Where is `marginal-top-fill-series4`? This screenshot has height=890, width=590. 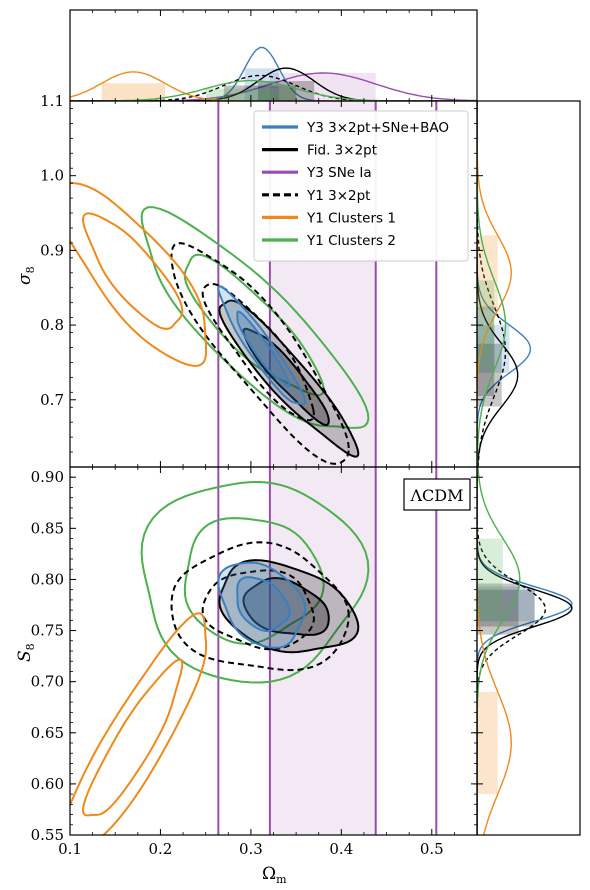
marginal-top-fill-series4 is located at coordinates (251, 94).